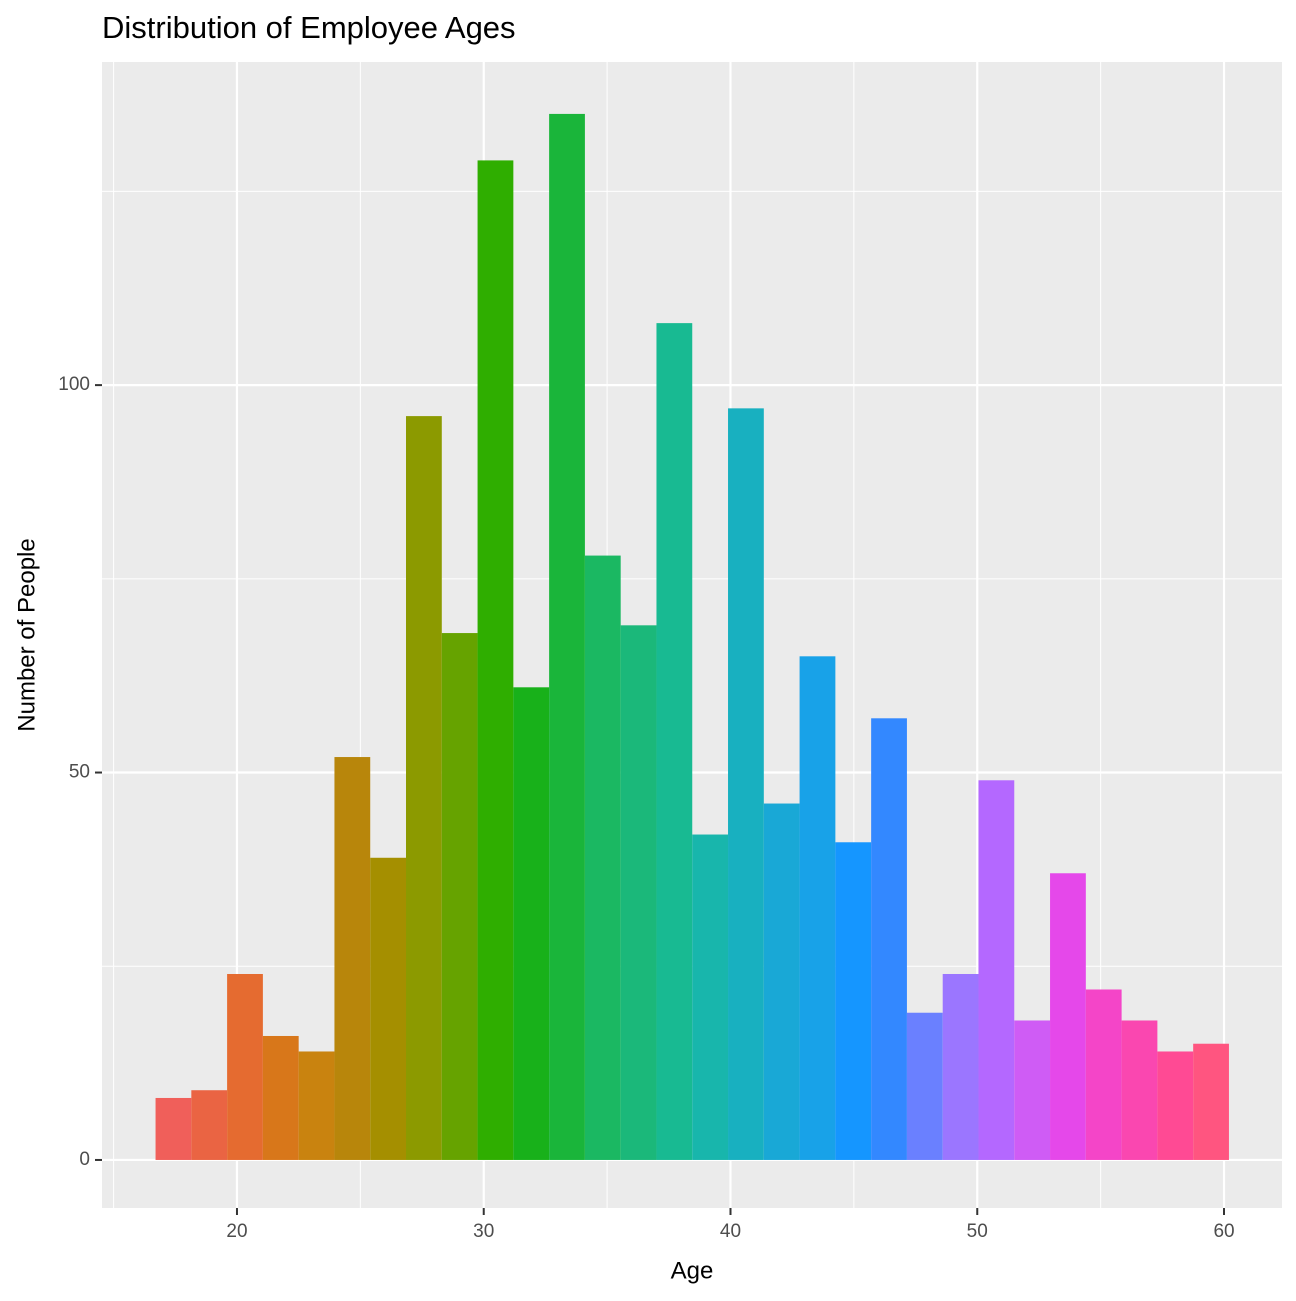 Image resolution: width=1296 pixels, height=1301 pixels. I want to click on chart-title: Distribution of Employee Ages, so click(309, 27).